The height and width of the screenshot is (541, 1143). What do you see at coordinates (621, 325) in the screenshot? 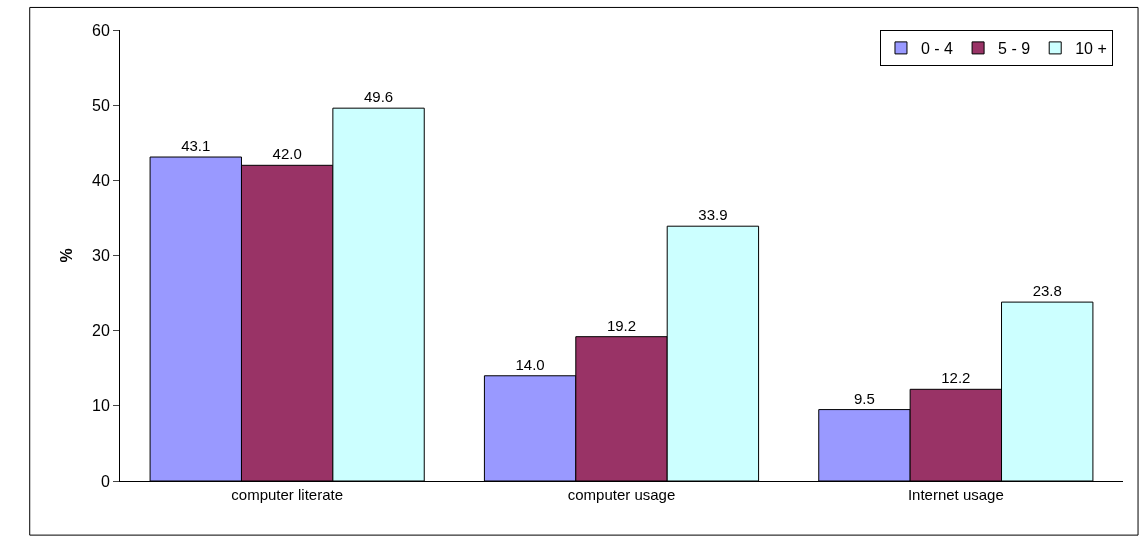
I see `data-label: 19.2` at bounding box center [621, 325].